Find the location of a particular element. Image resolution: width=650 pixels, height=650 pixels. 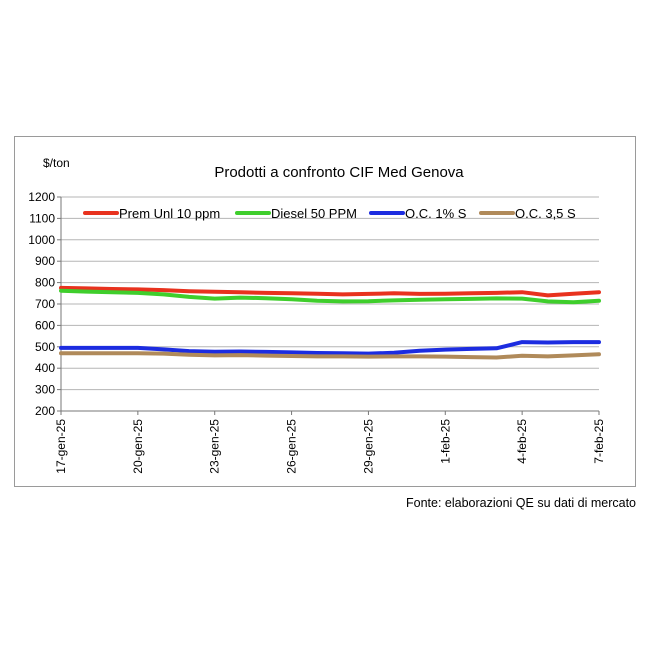

legend-label: Prem Unl 10 ppm is located at coordinates (169, 213).